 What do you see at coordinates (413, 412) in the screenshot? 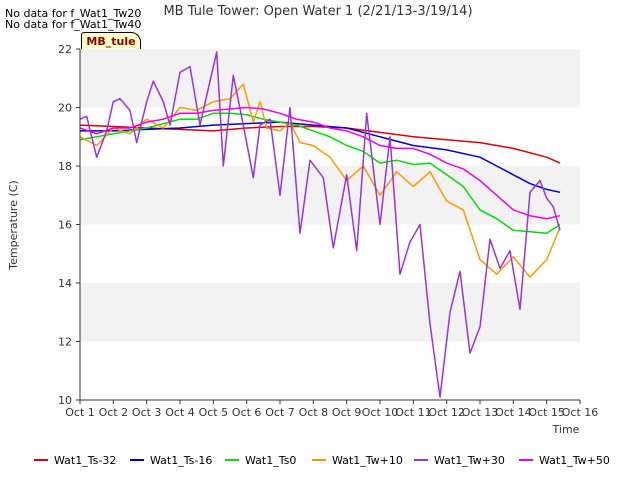
I see `x-tick-label: Oct 11` at bounding box center [413, 412].